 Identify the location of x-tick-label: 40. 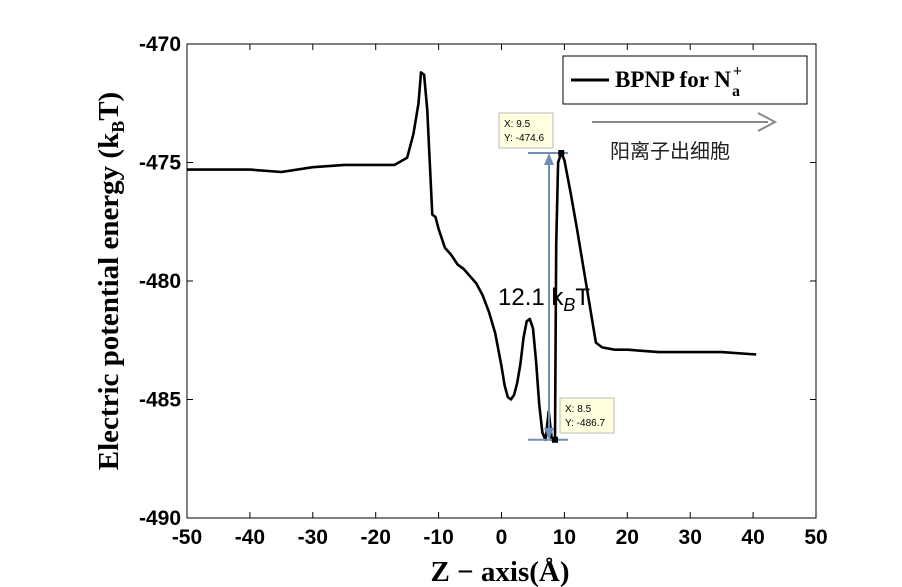
(752, 537).